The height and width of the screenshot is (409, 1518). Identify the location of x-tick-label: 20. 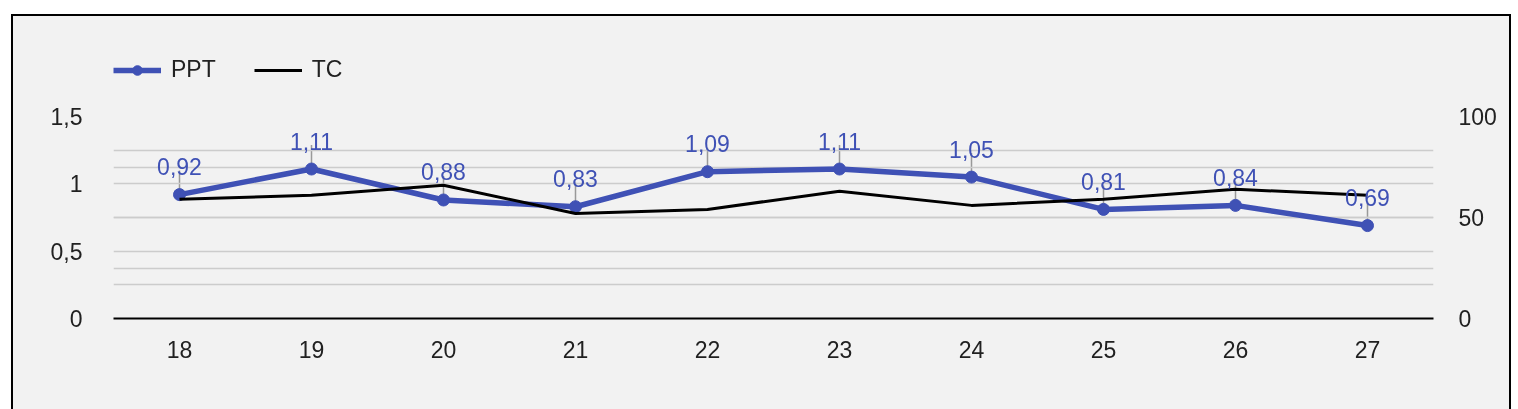
(443, 349).